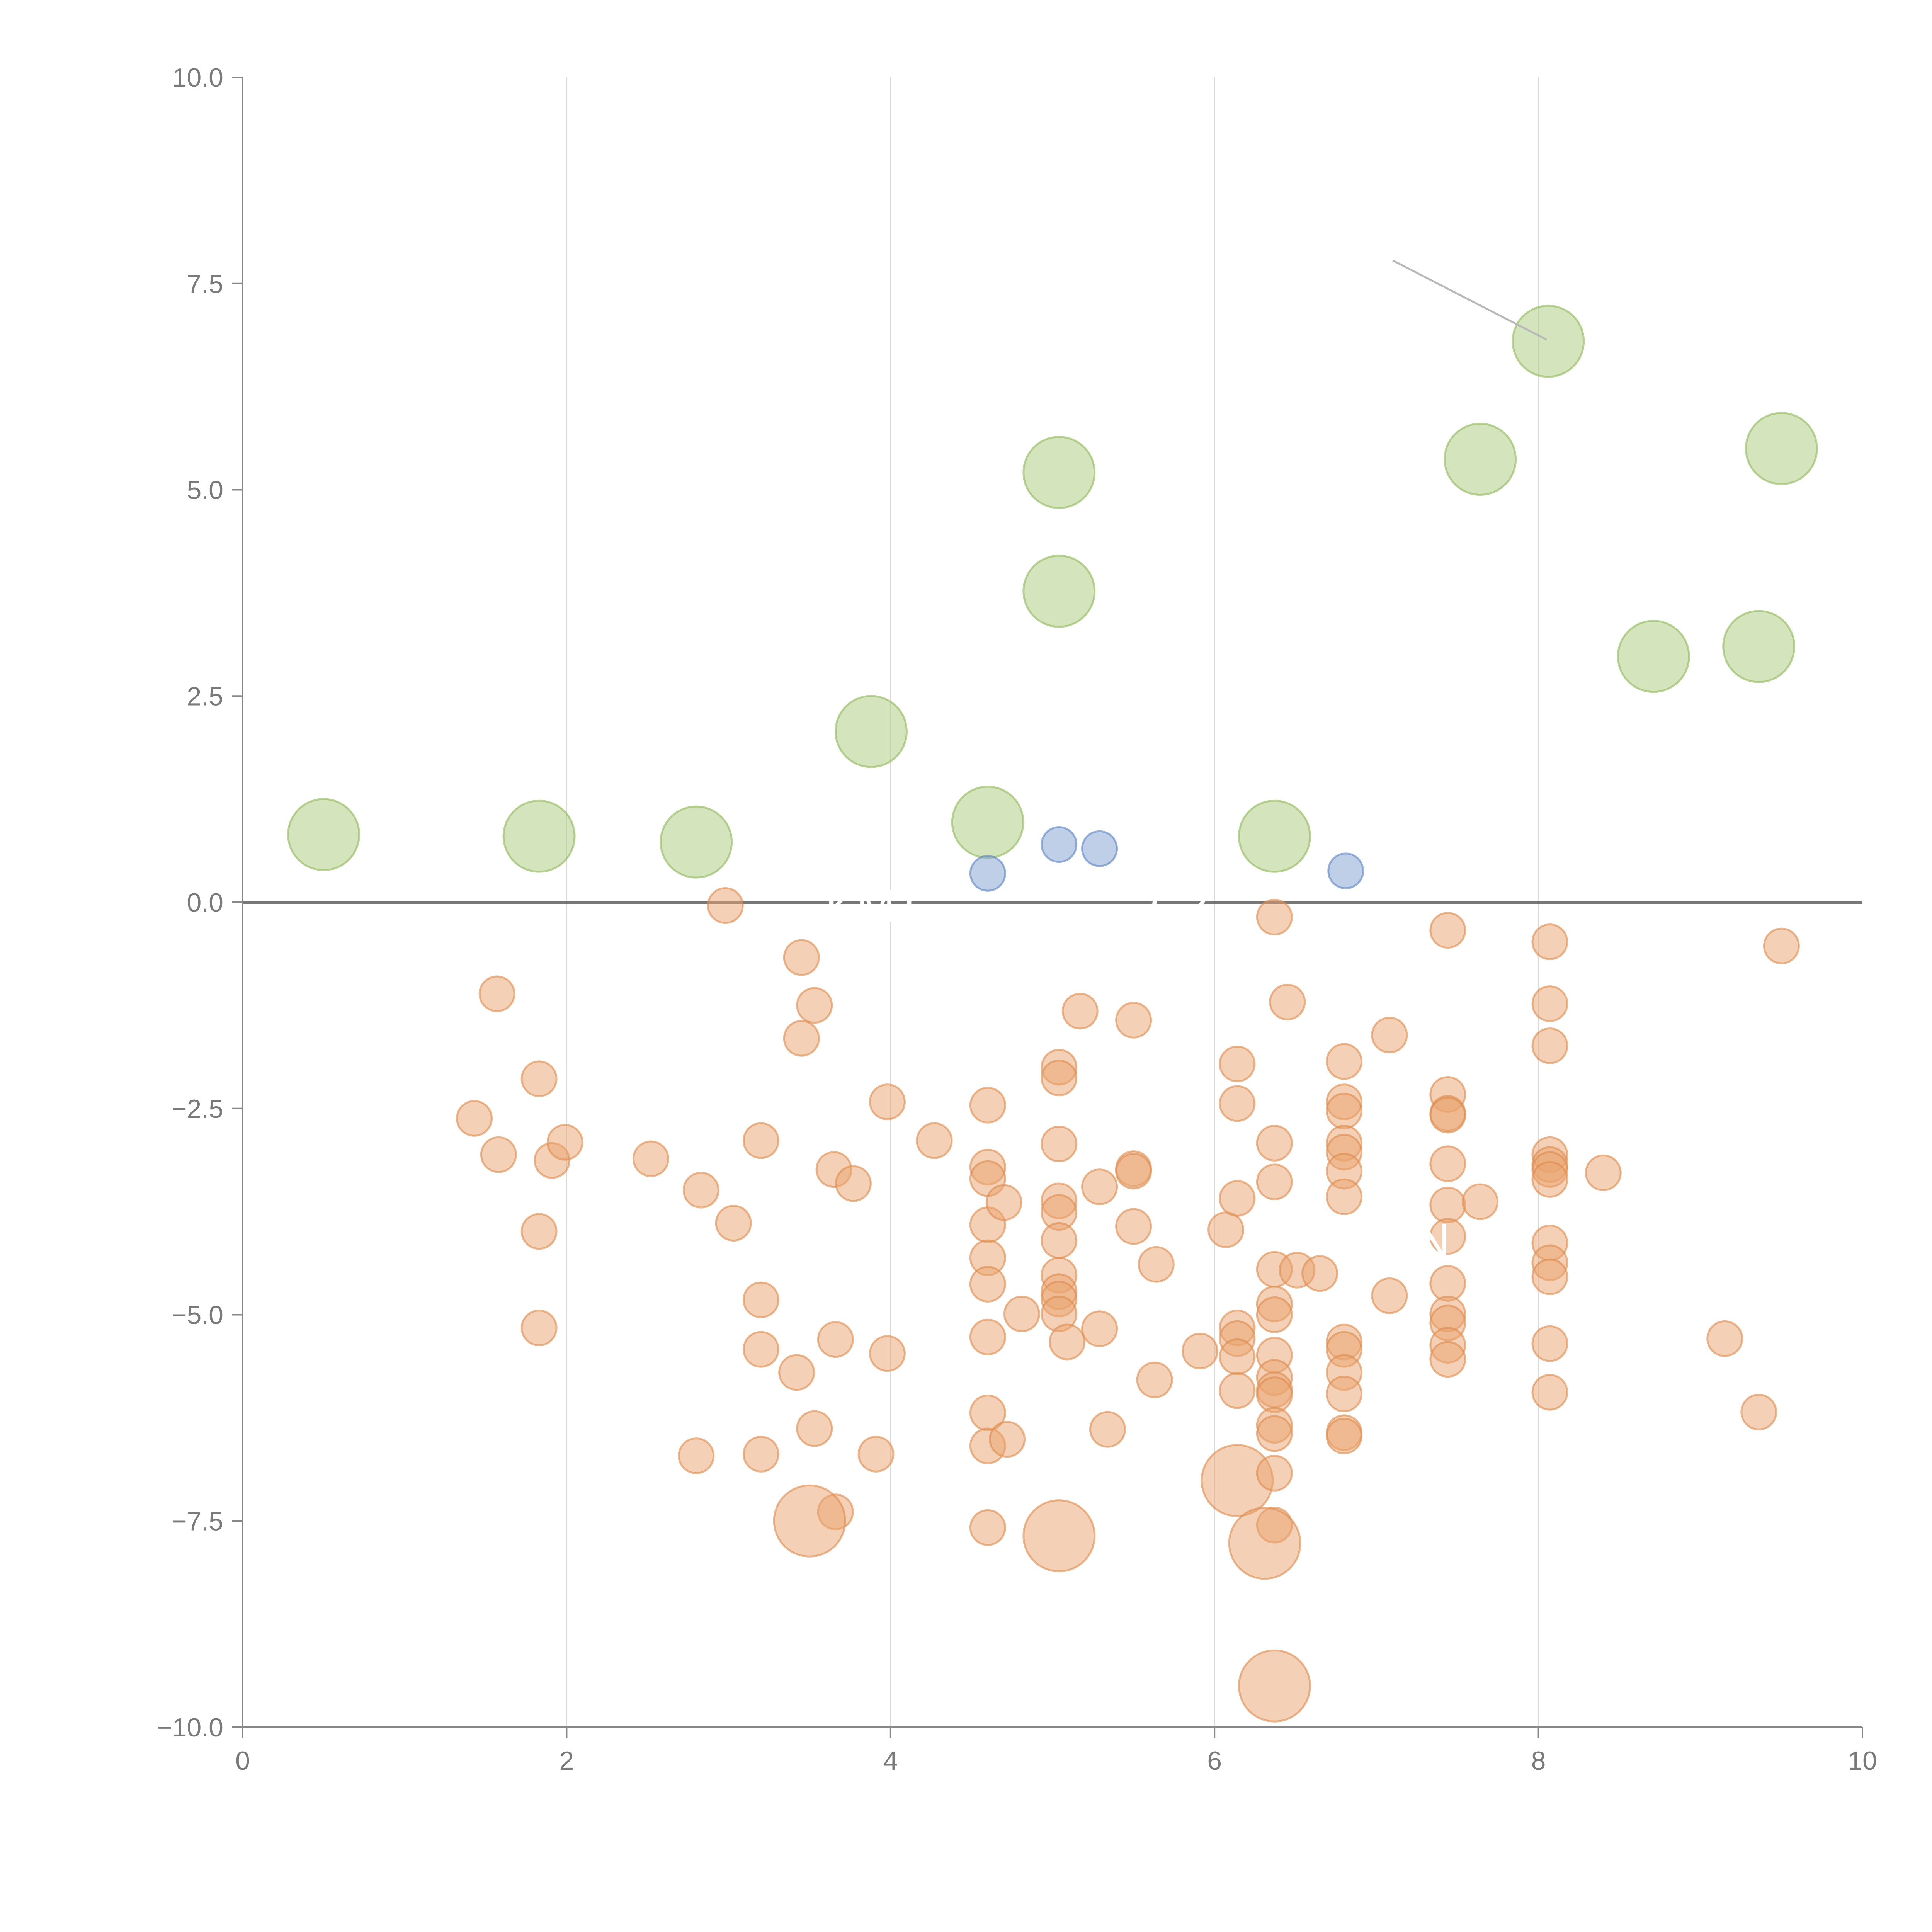 The image size is (1932, 1932). I want to click on y-tick-label: −10.0, so click(190, 1728).